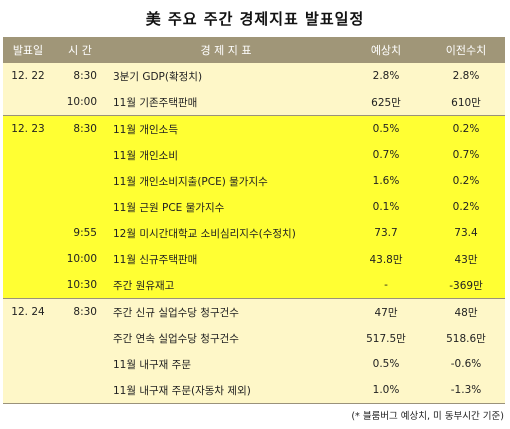 This screenshot has width=510, height=429. What do you see at coordinates (386, 155) in the screenshot?
I see `estimate-cell: 0.7%` at bounding box center [386, 155].